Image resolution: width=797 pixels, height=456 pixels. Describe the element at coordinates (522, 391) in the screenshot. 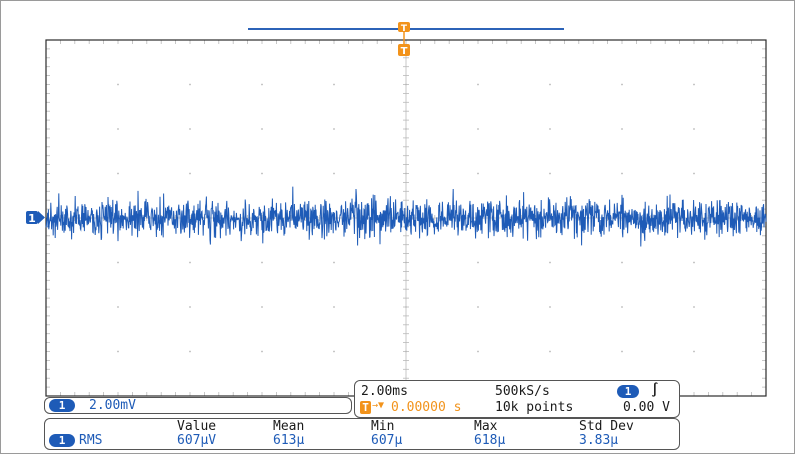

I see `sample-rate-readout: 500kS/s` at that location.